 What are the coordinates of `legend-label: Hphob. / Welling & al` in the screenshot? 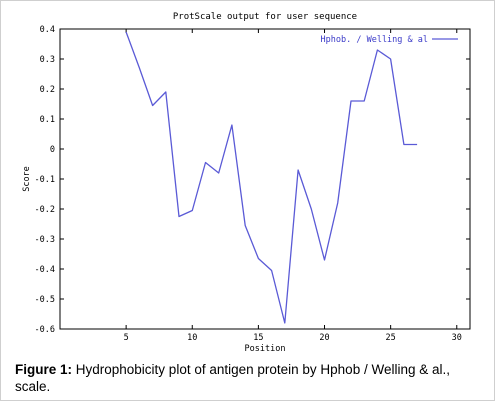 It's located at (374, 40).